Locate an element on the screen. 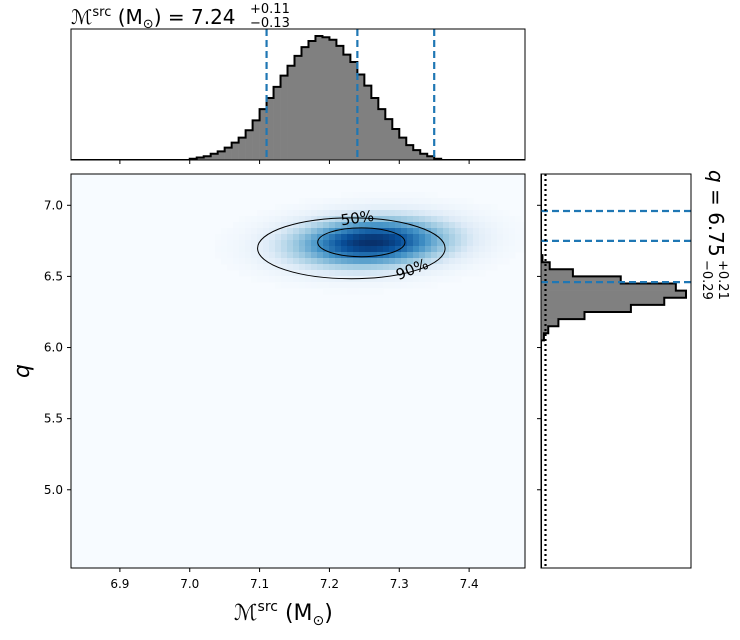  right-title-minus-error: −0.29 is located at coordinates (706, 280).